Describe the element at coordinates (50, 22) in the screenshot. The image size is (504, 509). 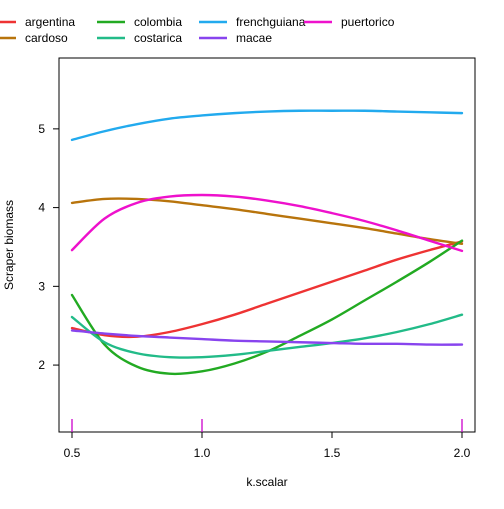
I see `legend-label-argentina: argentina` at that location.